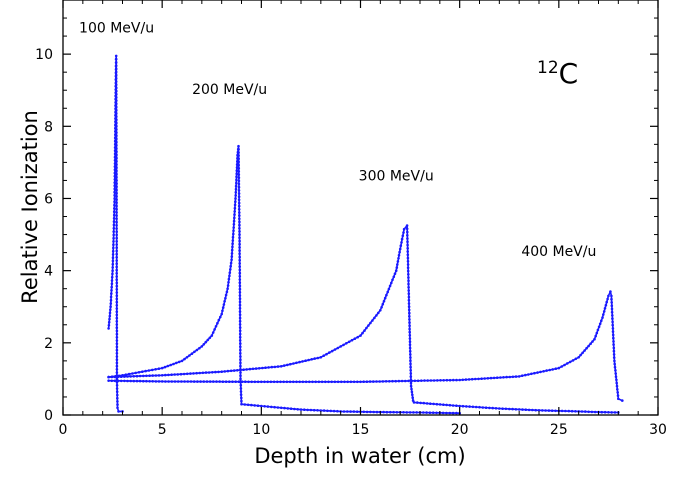 The width and height of the screenshot is (697, 483). Describe the element at coordinates (44, 55) in the screenshot. I see `y-tick-label: 10` at that location.